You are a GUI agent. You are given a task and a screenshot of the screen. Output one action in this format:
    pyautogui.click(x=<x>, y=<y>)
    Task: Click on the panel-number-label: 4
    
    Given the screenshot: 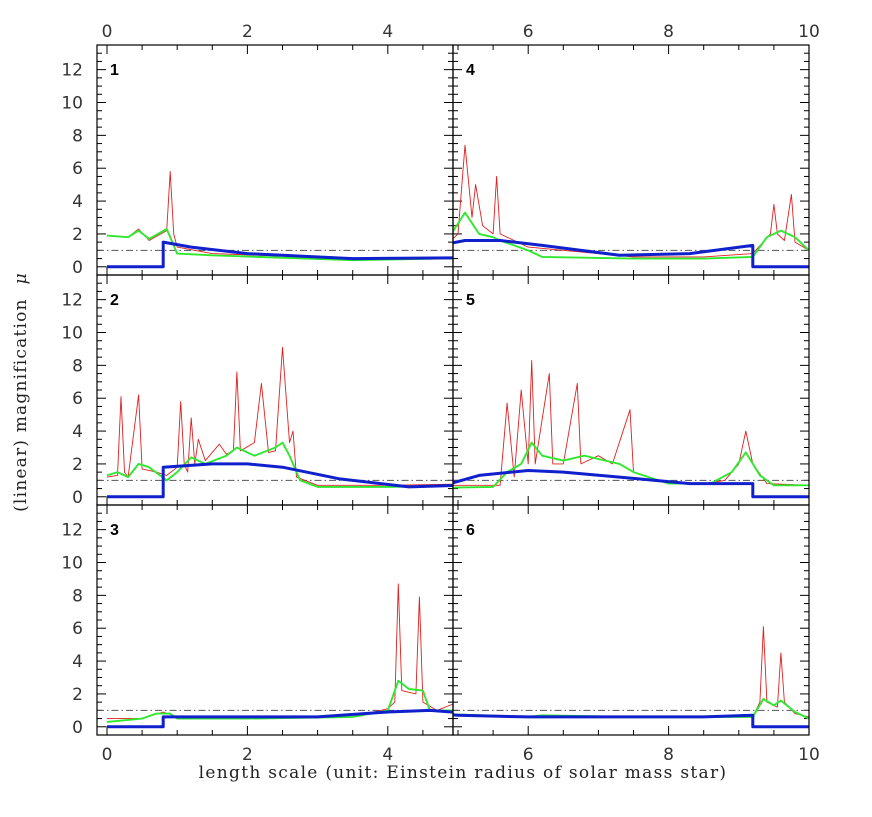 What is the action you would take?
    pyautogui.click(x=470, y=70)
    